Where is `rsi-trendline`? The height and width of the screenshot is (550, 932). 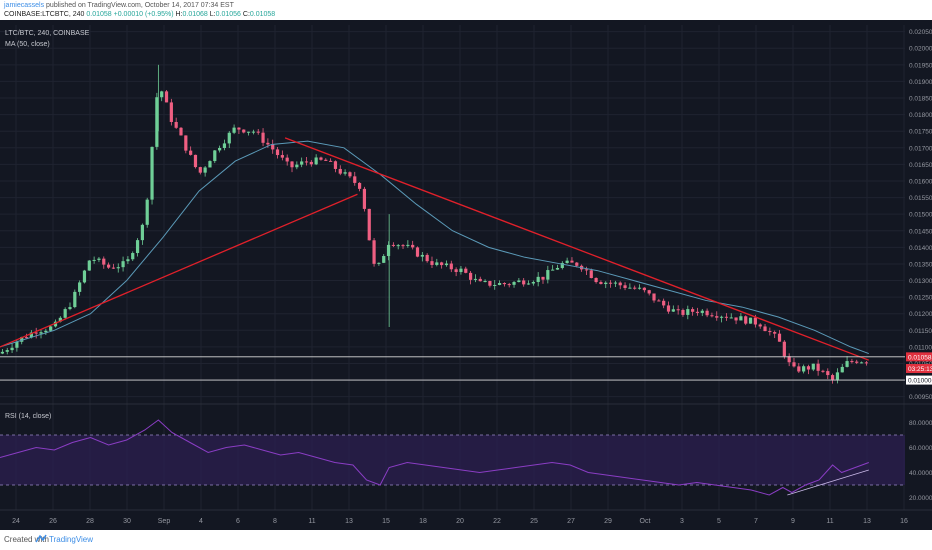 rsi-trendline is located at coordinates (828, 482).